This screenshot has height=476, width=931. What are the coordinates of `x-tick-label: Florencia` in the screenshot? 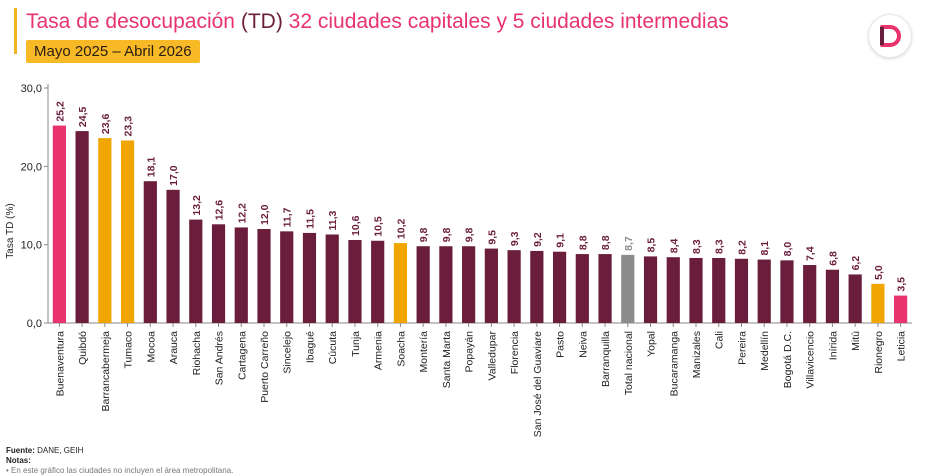 It's located at (515, 352).